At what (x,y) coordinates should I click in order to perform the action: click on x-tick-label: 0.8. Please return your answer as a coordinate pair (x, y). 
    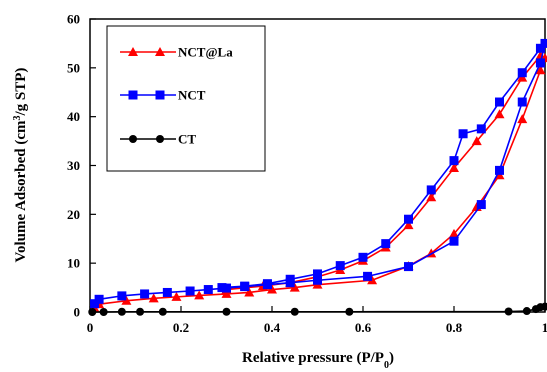
    Looking at the image, I should click on (454, 327).